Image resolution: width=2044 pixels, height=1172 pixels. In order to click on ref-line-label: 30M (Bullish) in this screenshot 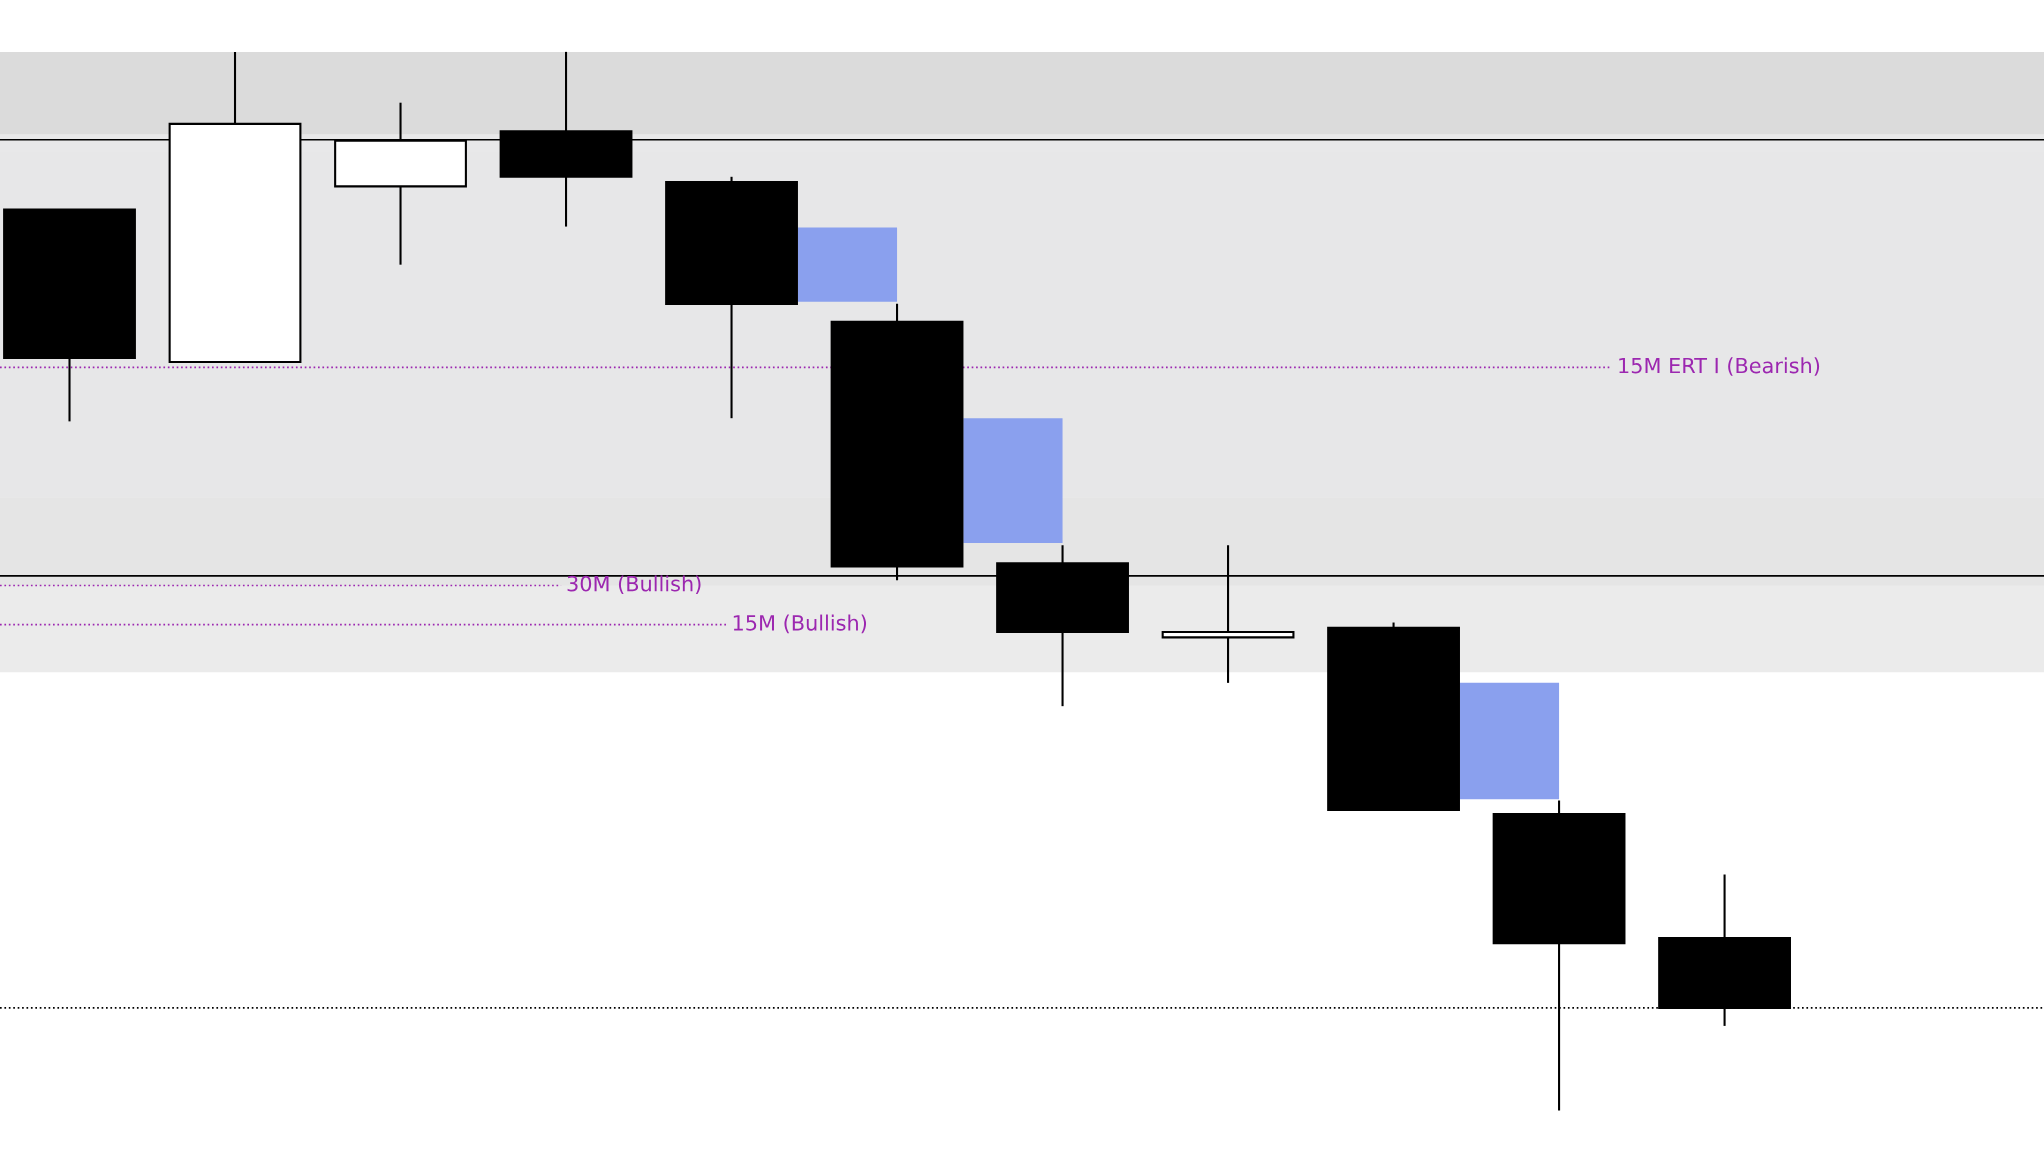, I will do `click(634, 584)`.